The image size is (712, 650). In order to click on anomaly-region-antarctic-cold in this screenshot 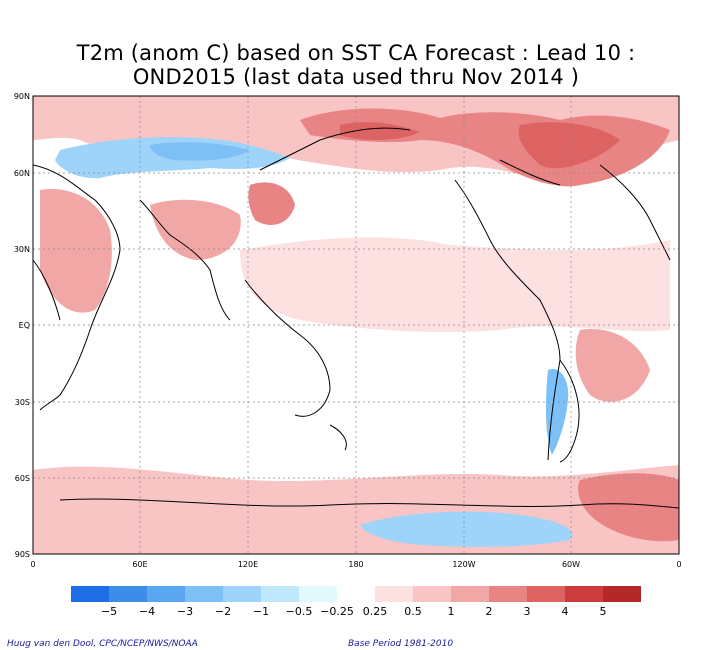, I will do `click(466, 529)`.